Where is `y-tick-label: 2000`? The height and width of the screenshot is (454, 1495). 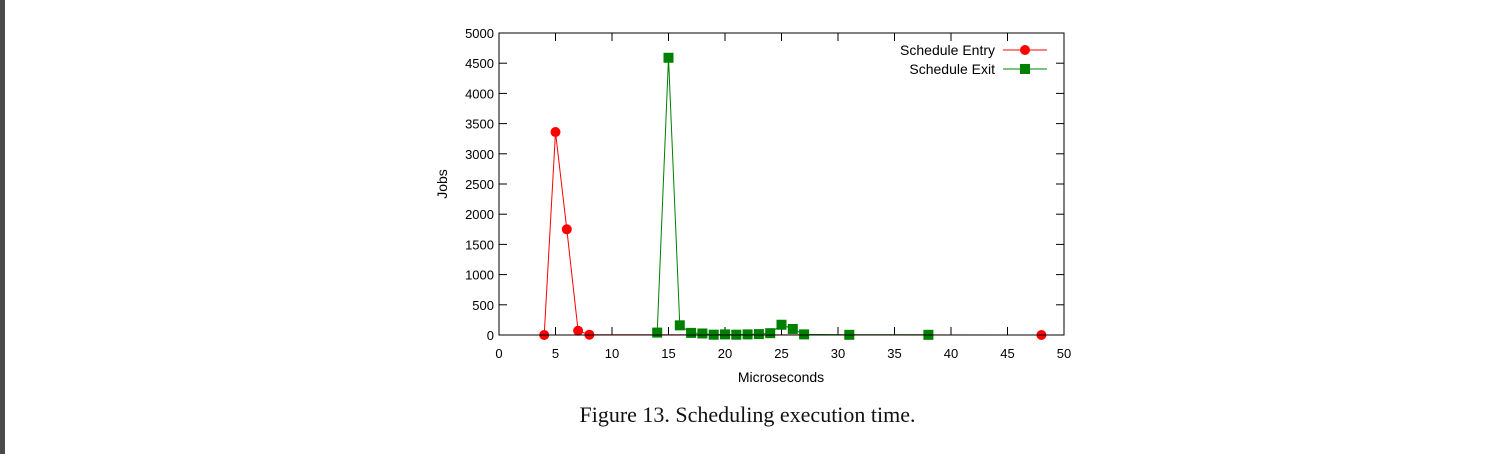 y-tick-label: 2000 is located at coordinates (479, 214).